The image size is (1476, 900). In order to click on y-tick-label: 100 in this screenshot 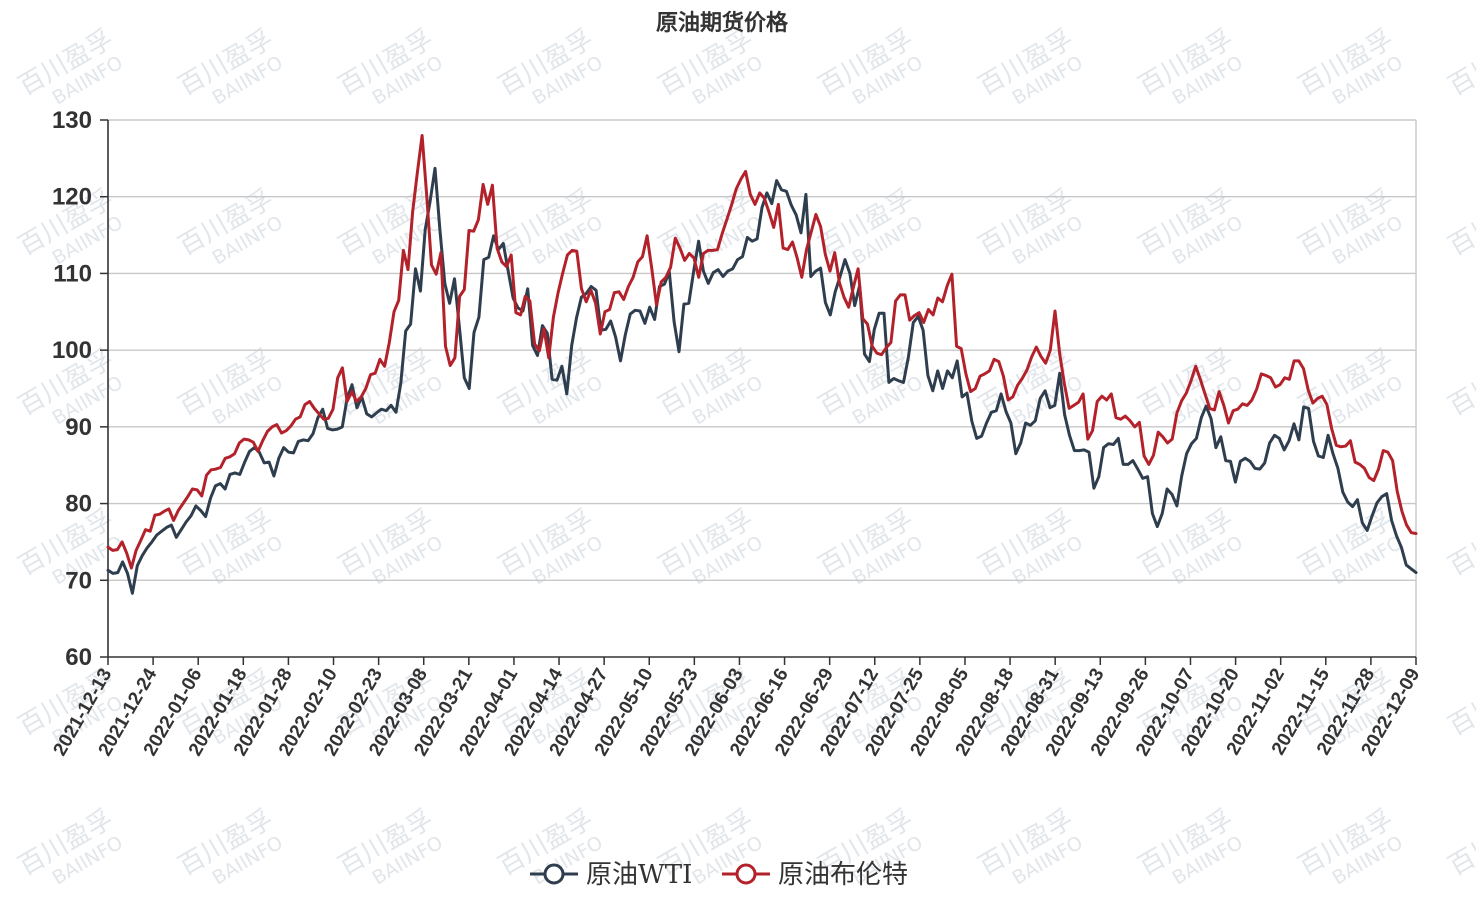, I will do `click(72, 350)`.